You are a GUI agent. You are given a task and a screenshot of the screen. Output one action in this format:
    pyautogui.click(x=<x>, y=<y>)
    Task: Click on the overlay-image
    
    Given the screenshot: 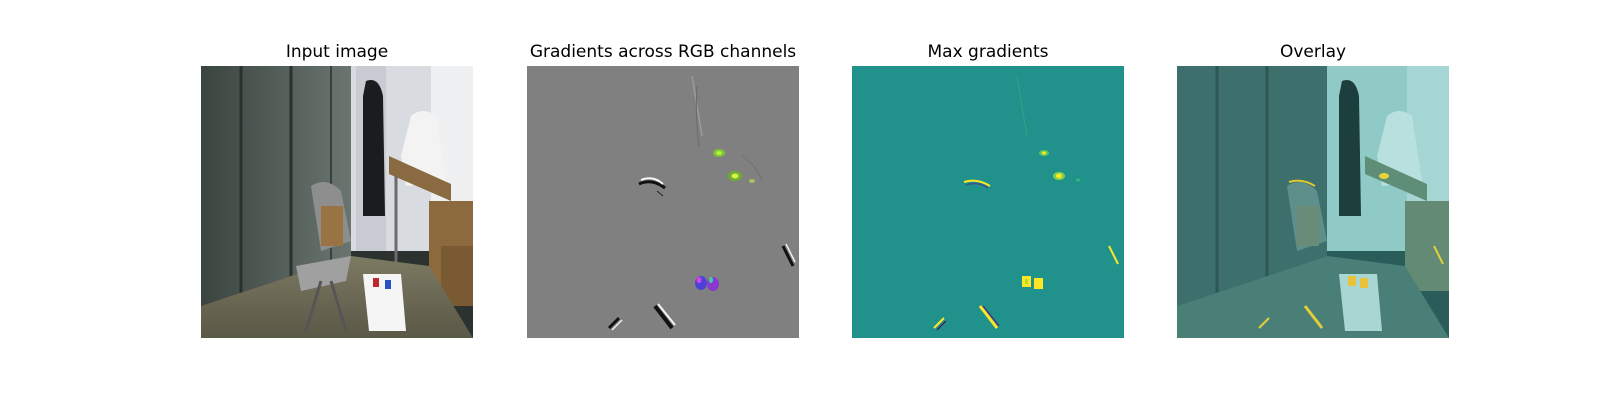 What is the action you would take?
    pyautogui.click(x=1313, y=202)
    